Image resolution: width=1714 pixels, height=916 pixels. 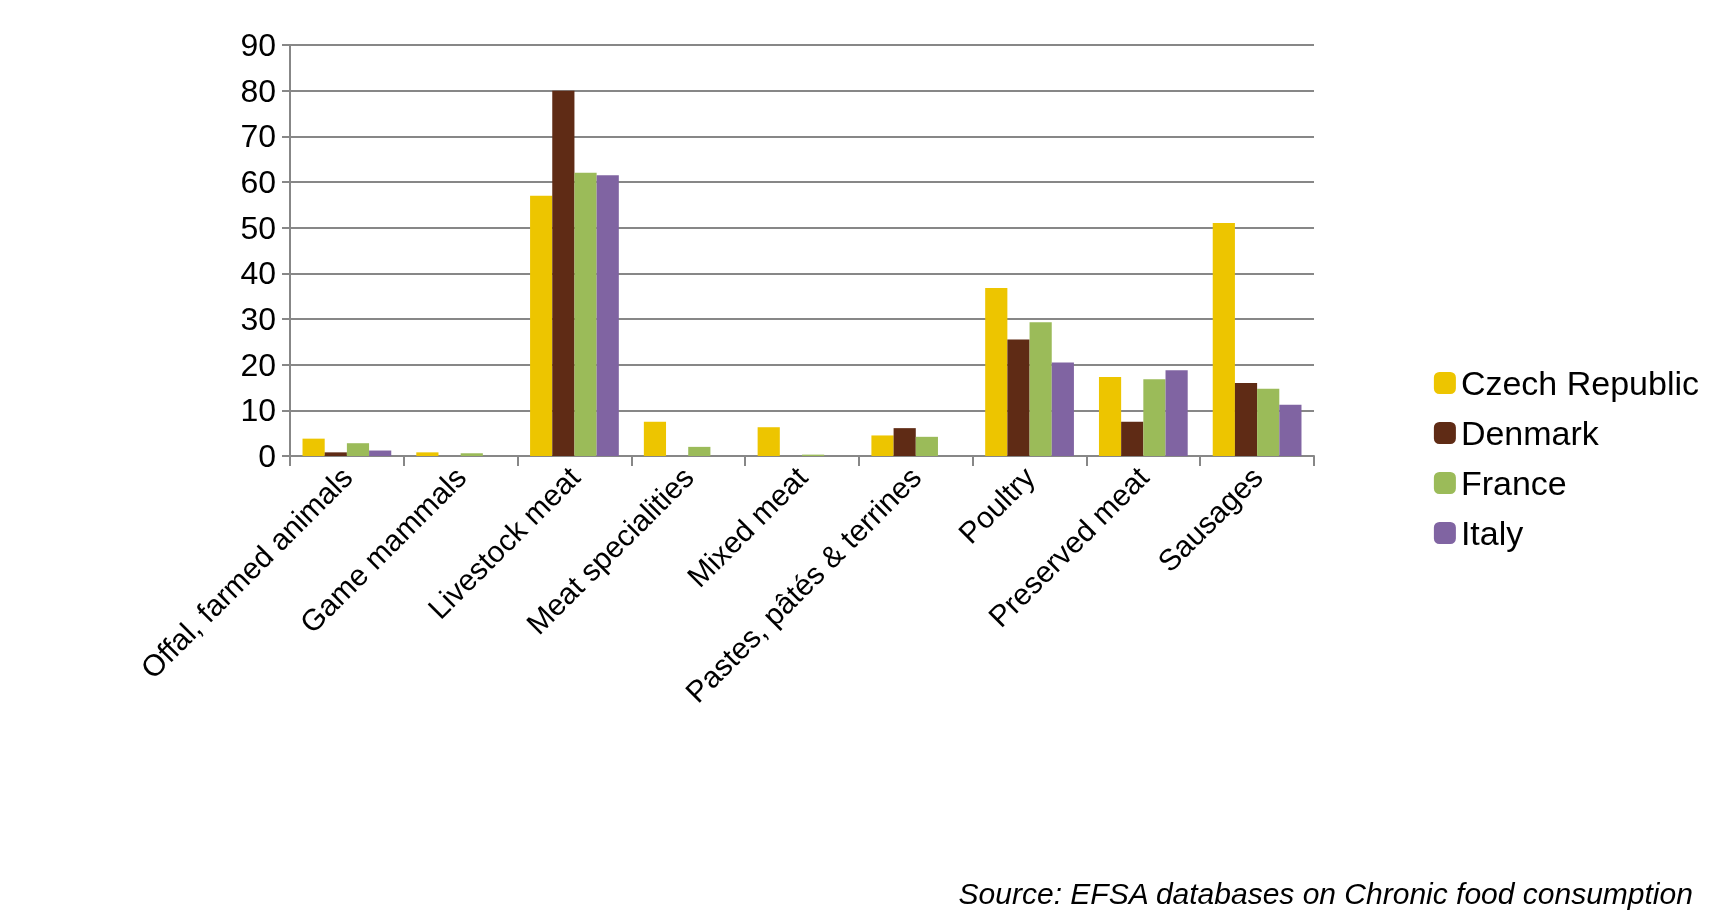 What do you see at coordinates (267, 456) in the screenshot?
I see `y-tick-label: 0` at bounding box center [267, 456].